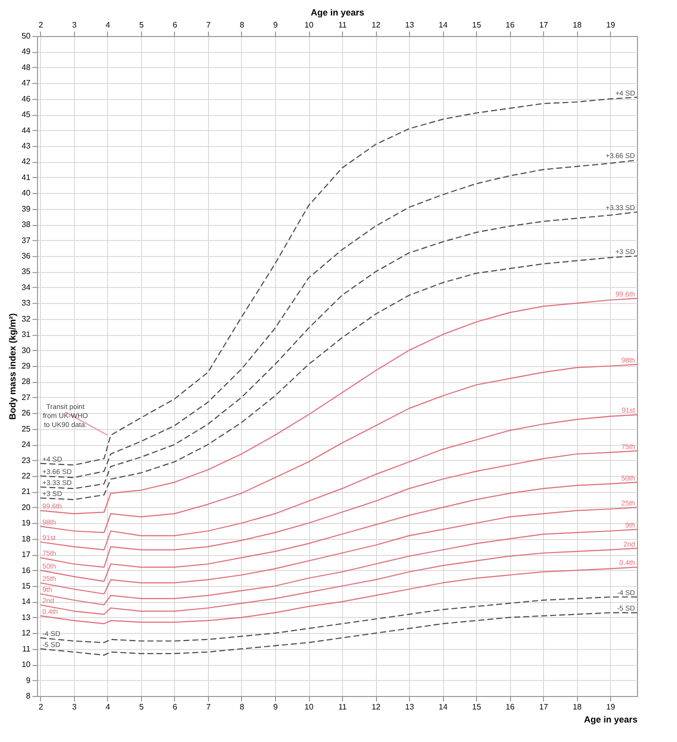  Describe the element at coordinates (337, 13) in the screenshot. I see `x2-axis-title: Age in years` at that location.